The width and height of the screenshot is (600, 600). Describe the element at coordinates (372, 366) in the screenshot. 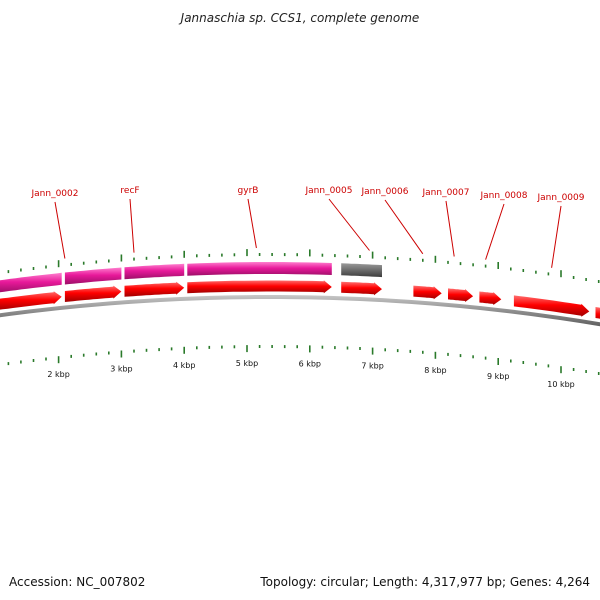

I see `scale-label-5: 7 kbp` at that location.